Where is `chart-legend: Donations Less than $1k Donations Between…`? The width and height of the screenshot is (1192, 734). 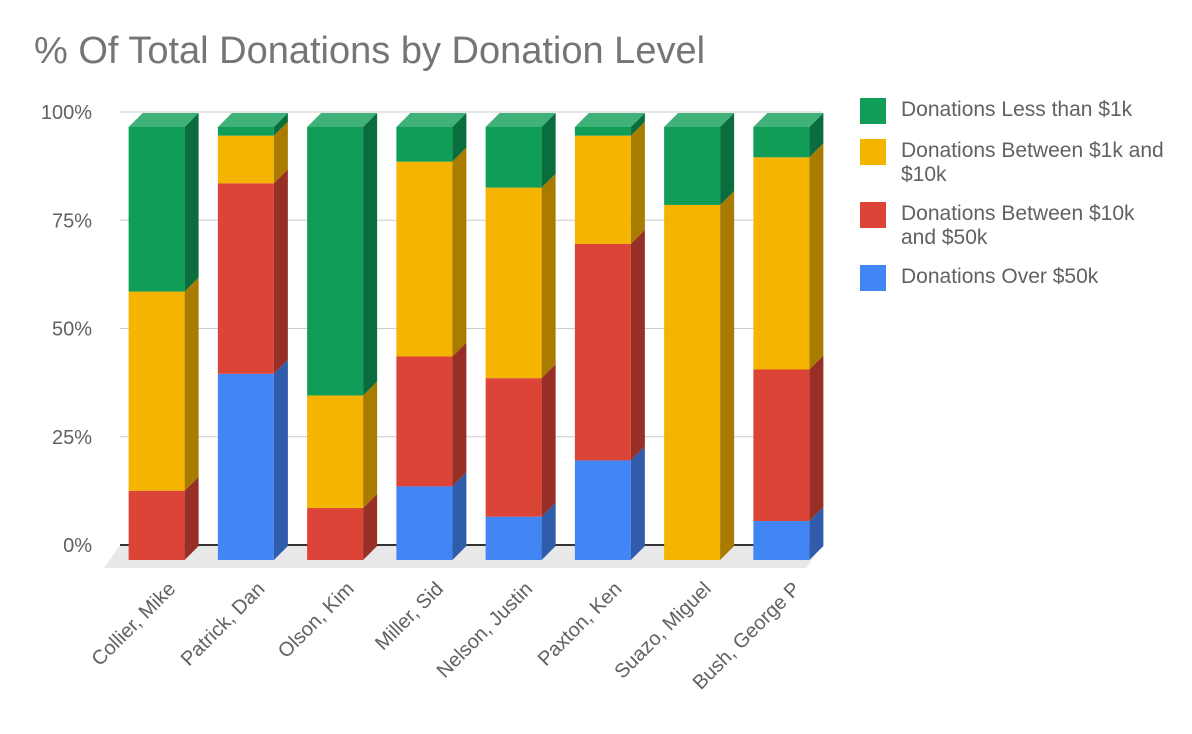
chart-legend: Donations Less than $1k Donations Between… is located at coordinates (1020, 202).